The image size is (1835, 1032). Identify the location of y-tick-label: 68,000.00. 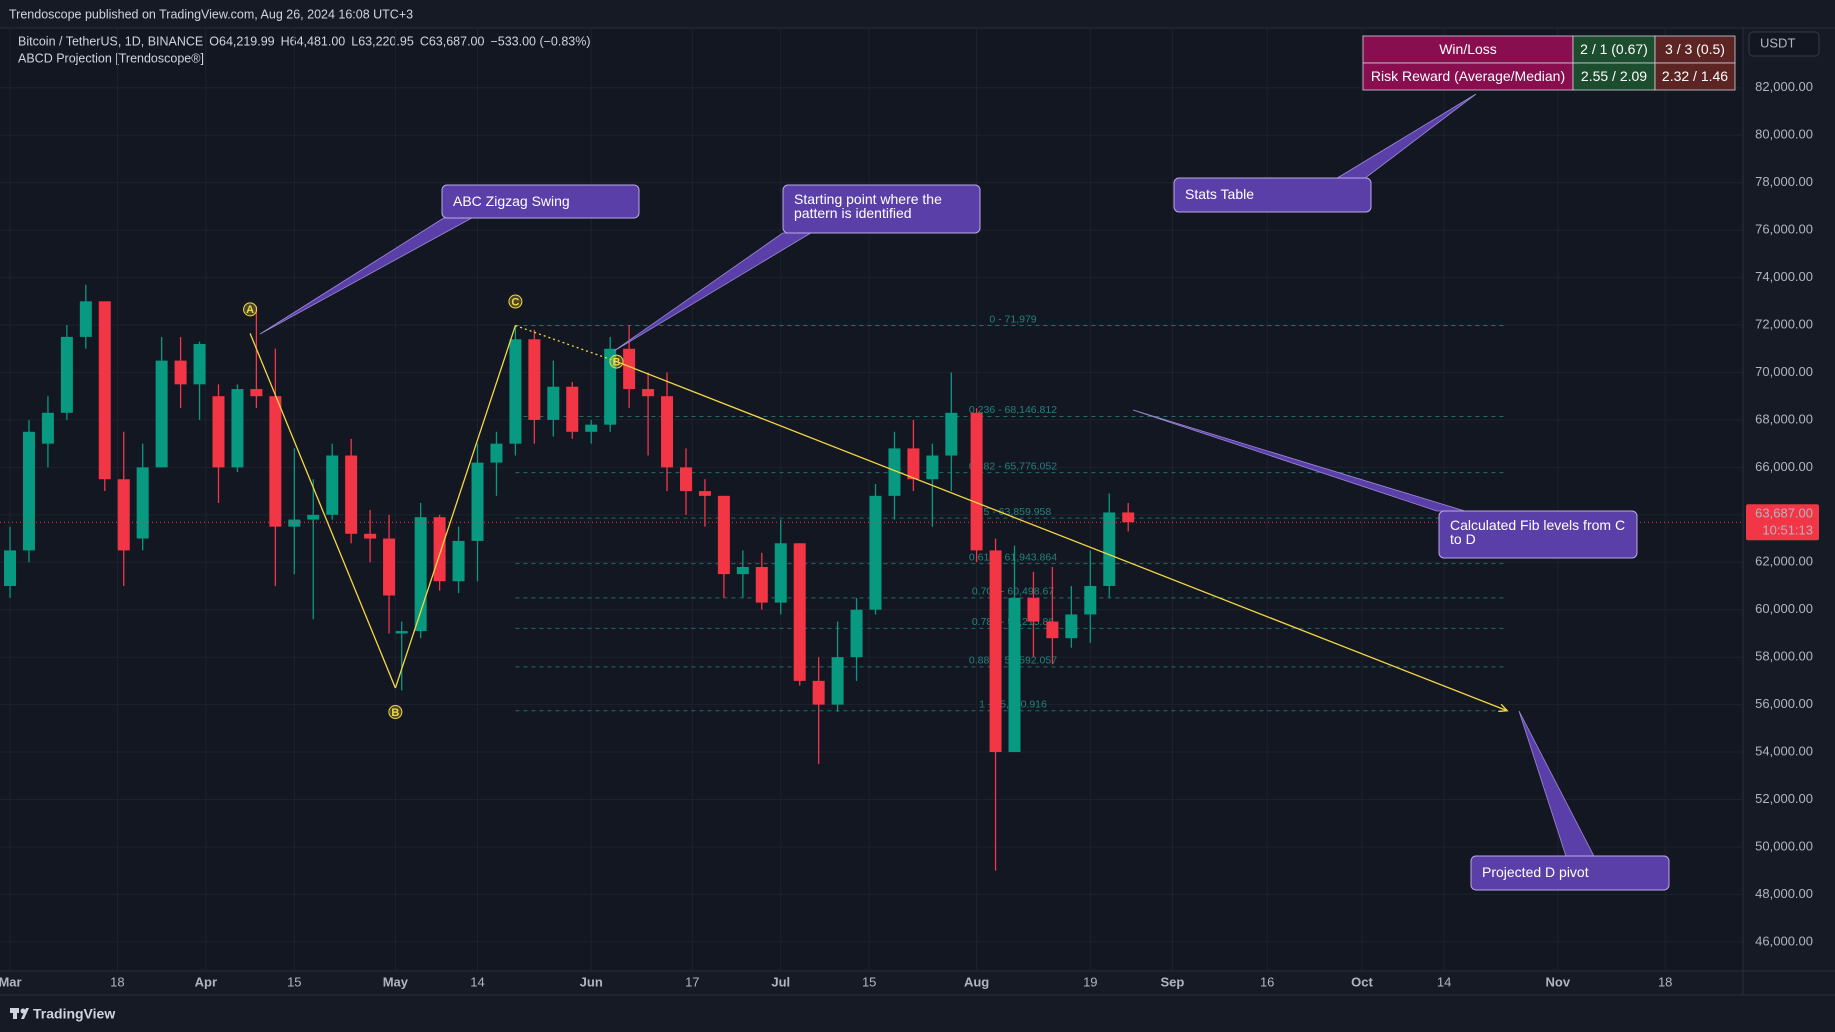
(1784, 418).